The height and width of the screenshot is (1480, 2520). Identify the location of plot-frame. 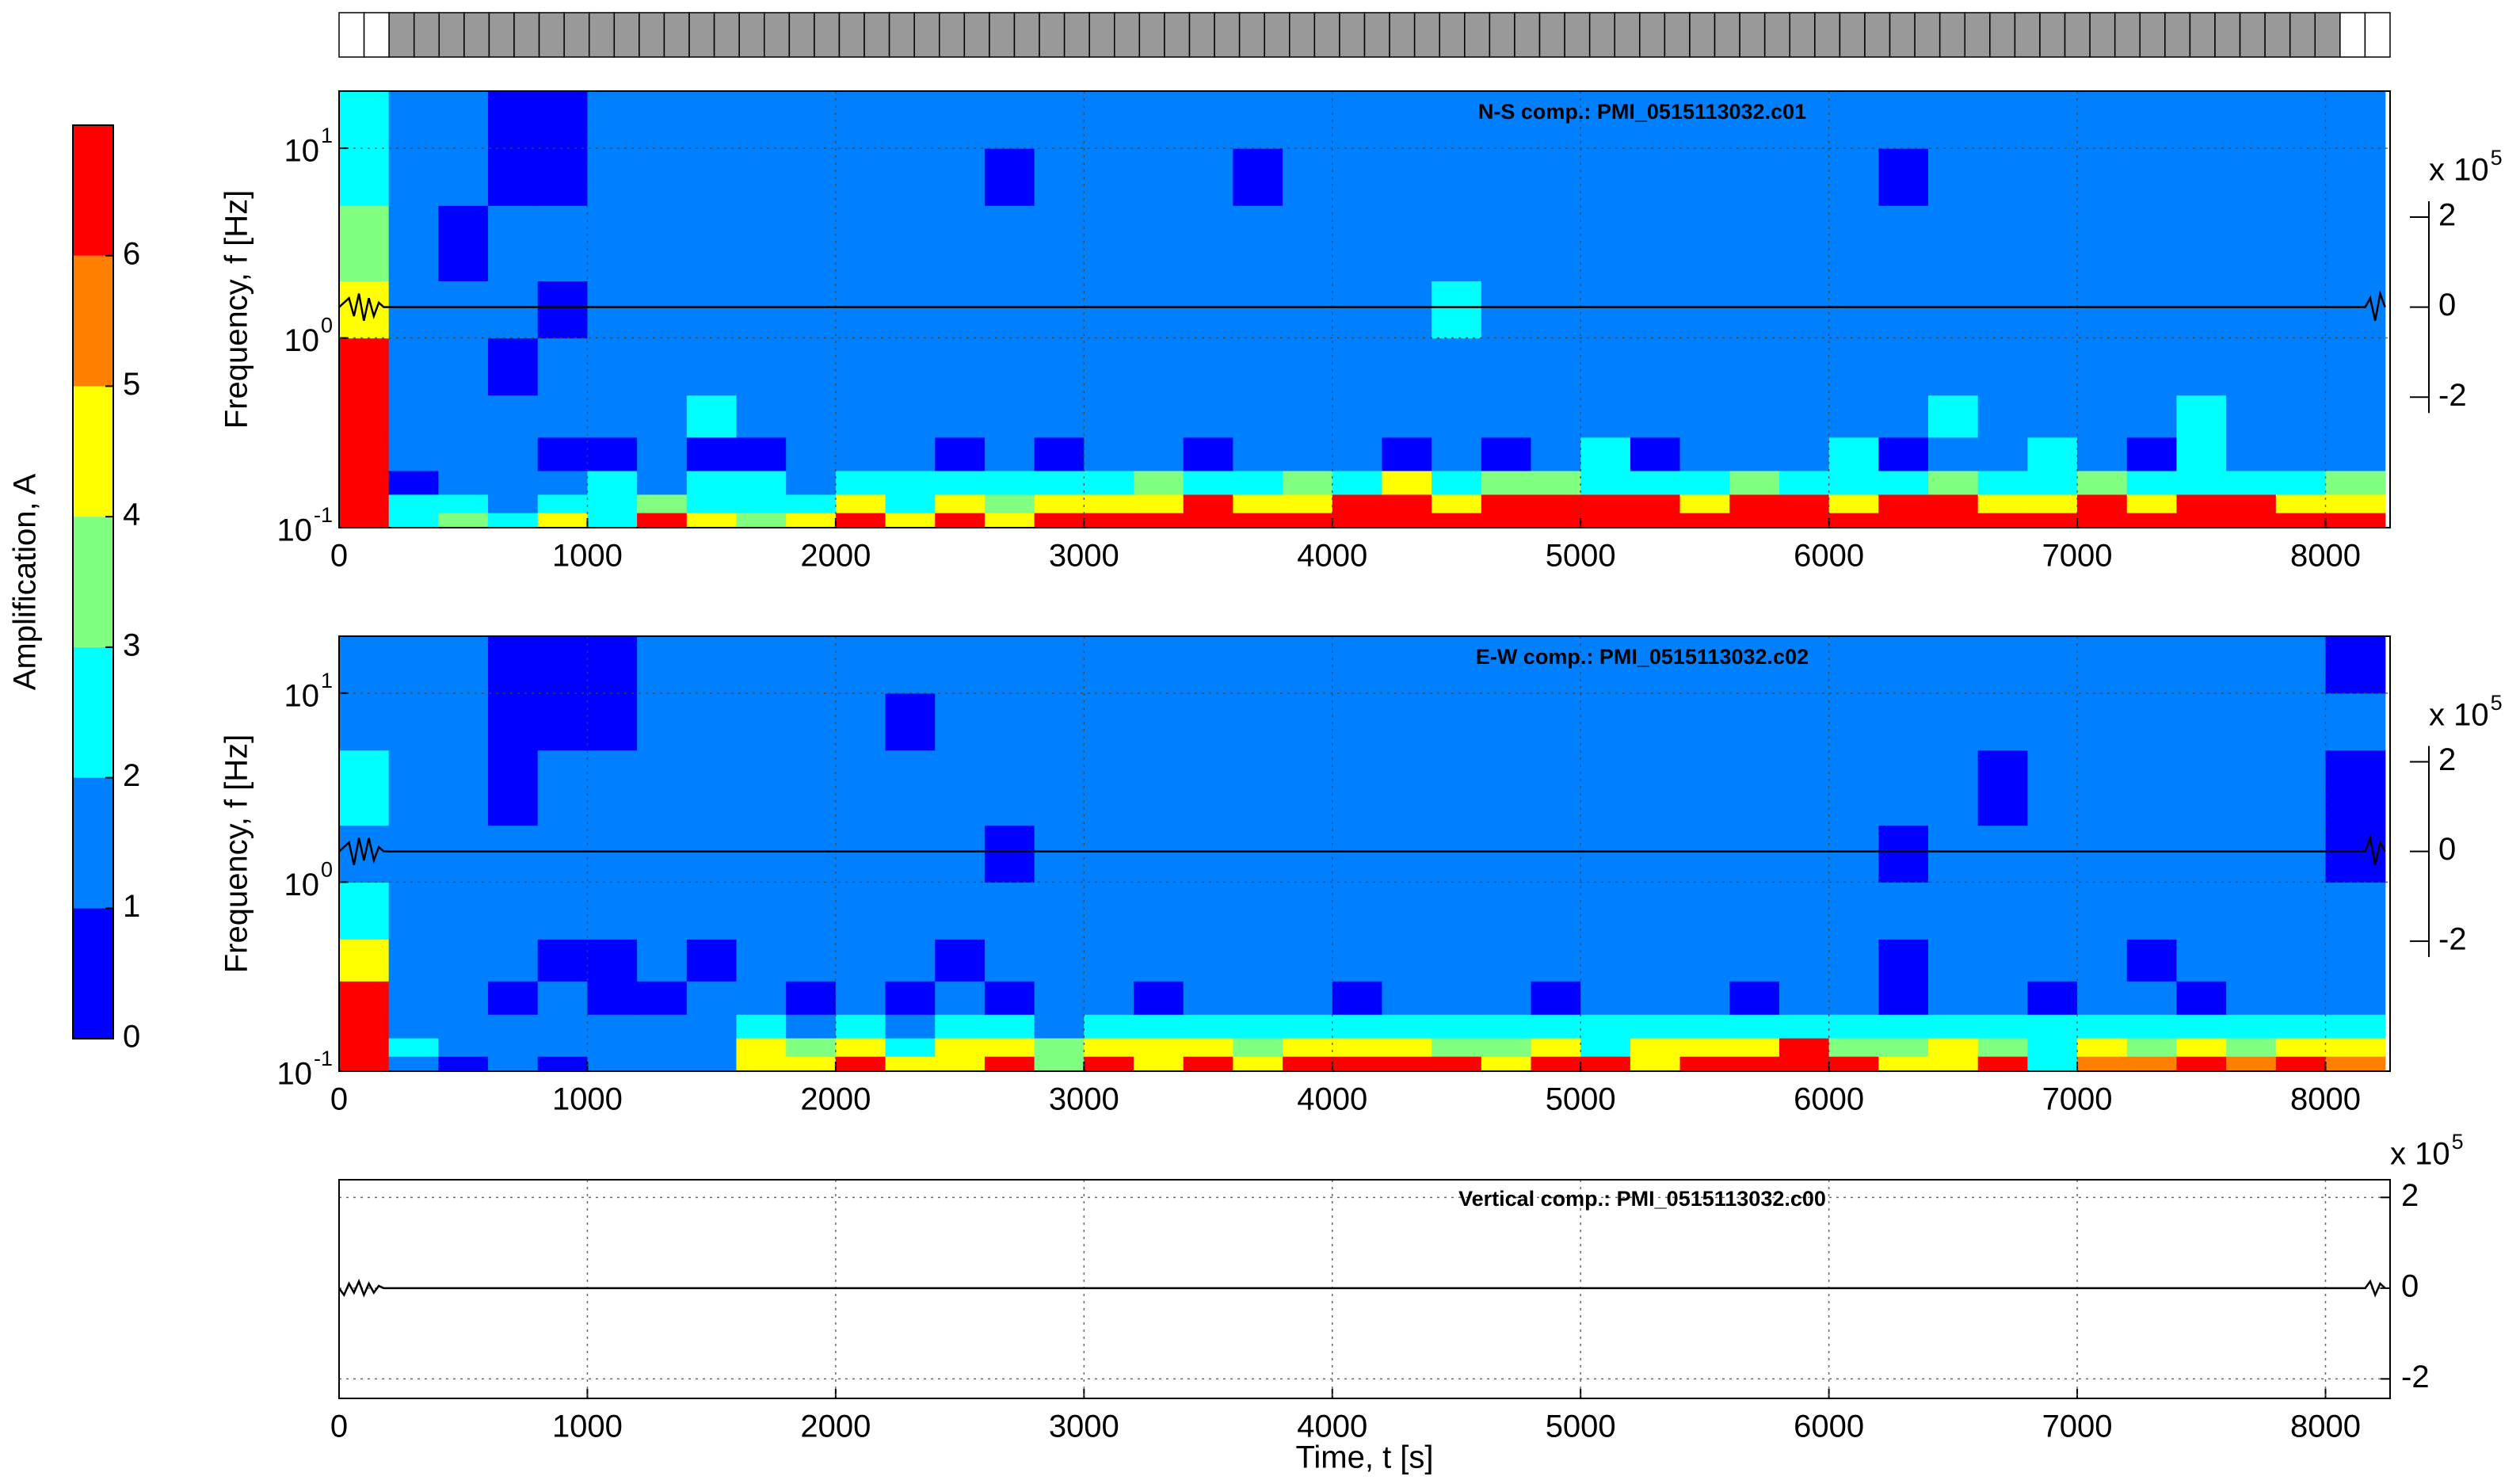
(1364, 1289).